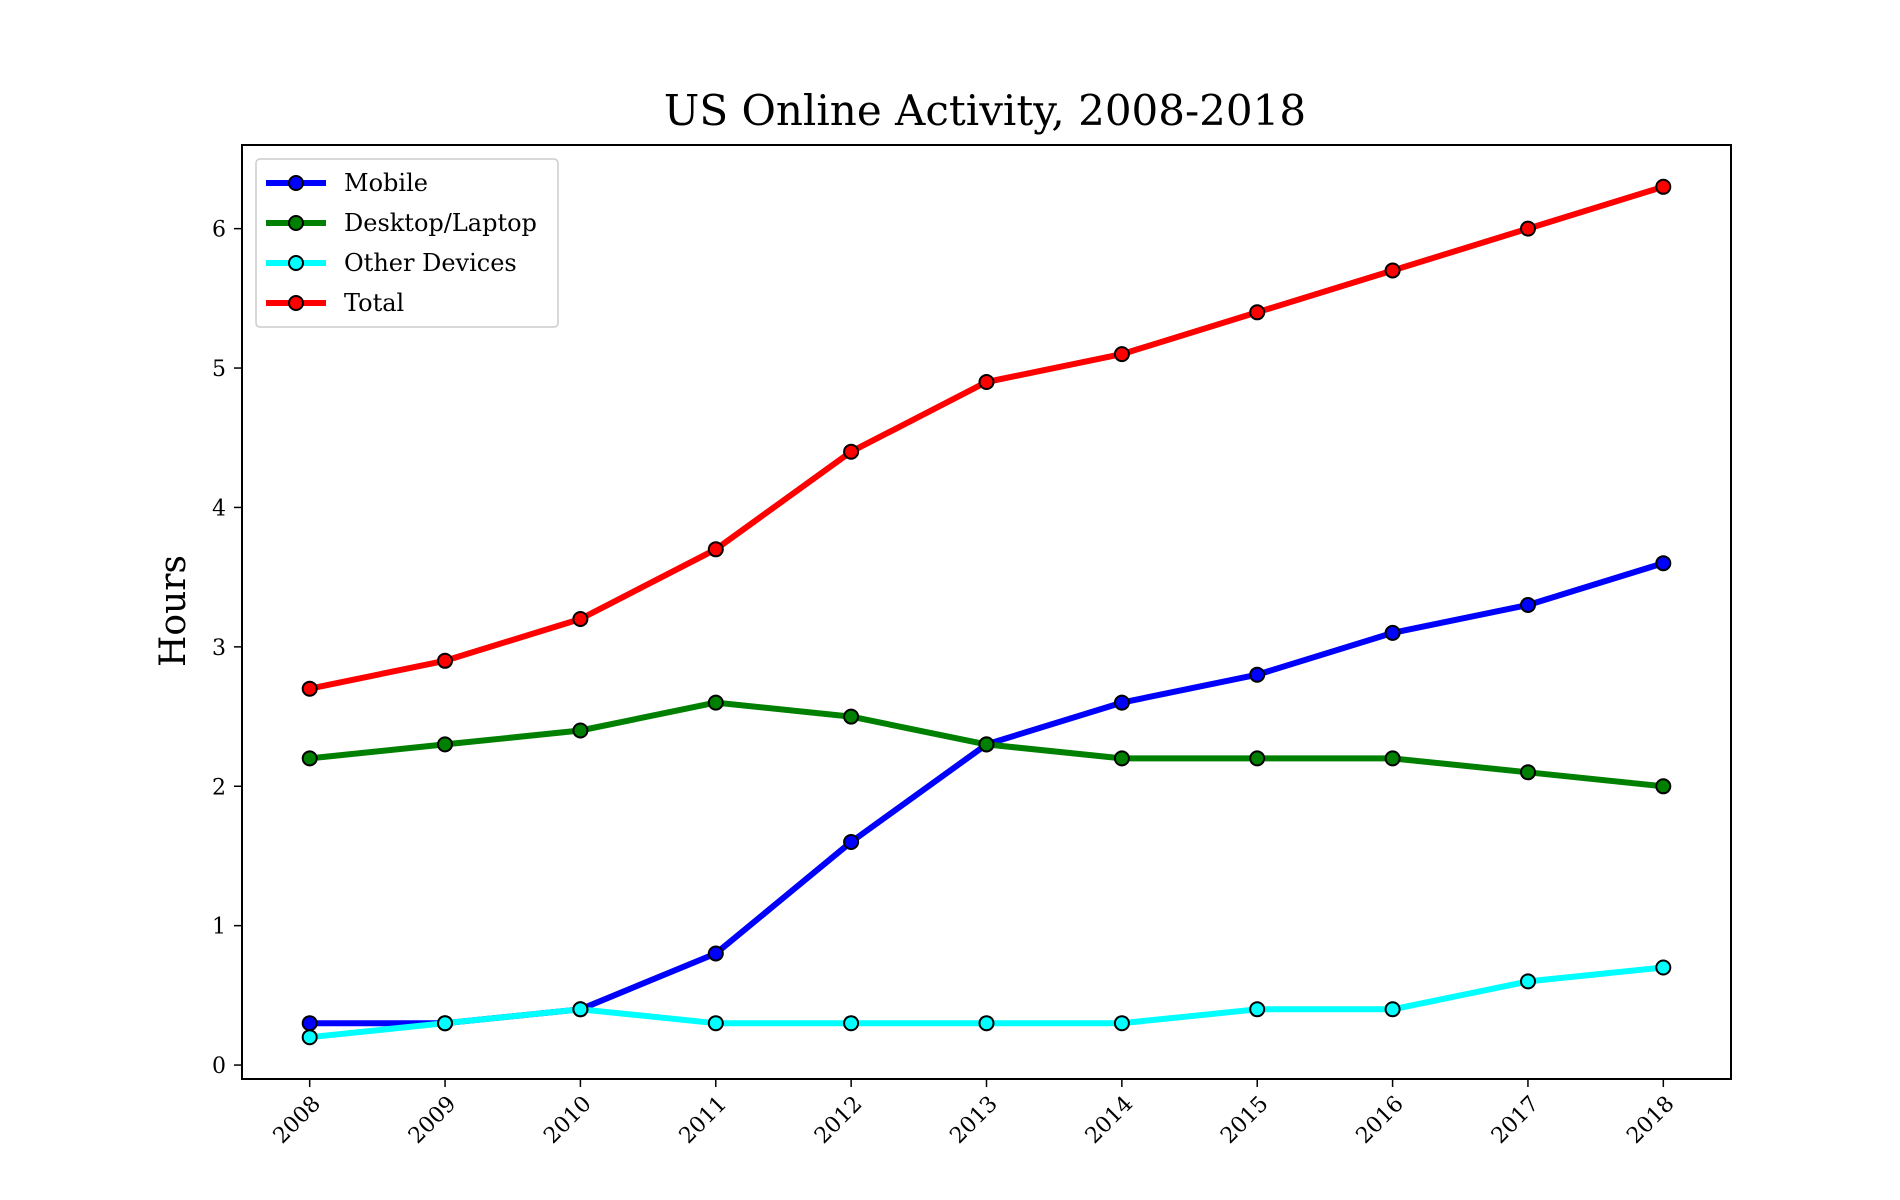  What do you see at coordinates (219, 787) in the screenshot?
I see `y-tick-label-2: 2` at bounding box center [219, 787].